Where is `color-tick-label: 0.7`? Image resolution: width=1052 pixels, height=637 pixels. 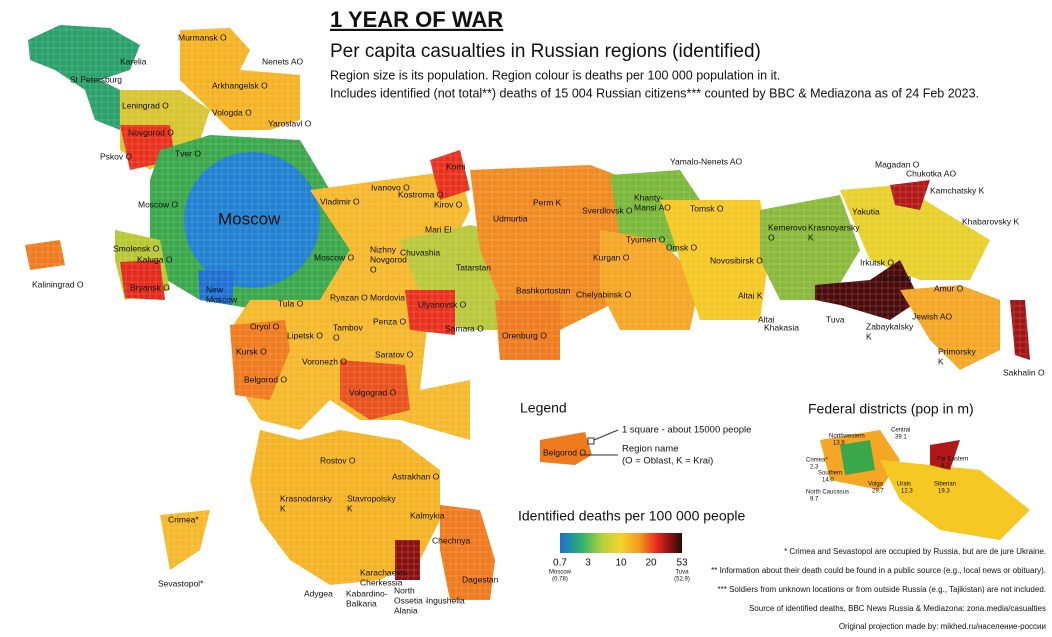
color-tick-label: 0.7 is located at coordinates (560, 563).